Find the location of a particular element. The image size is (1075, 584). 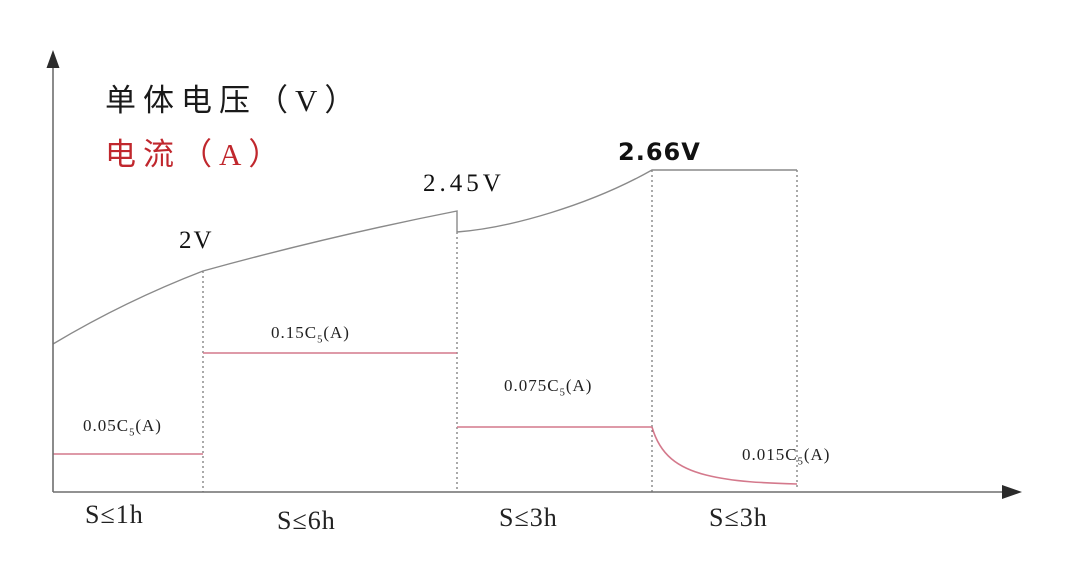

current-annotation-stage3: 0.075C5(A) is located at coordinates (548, 387).